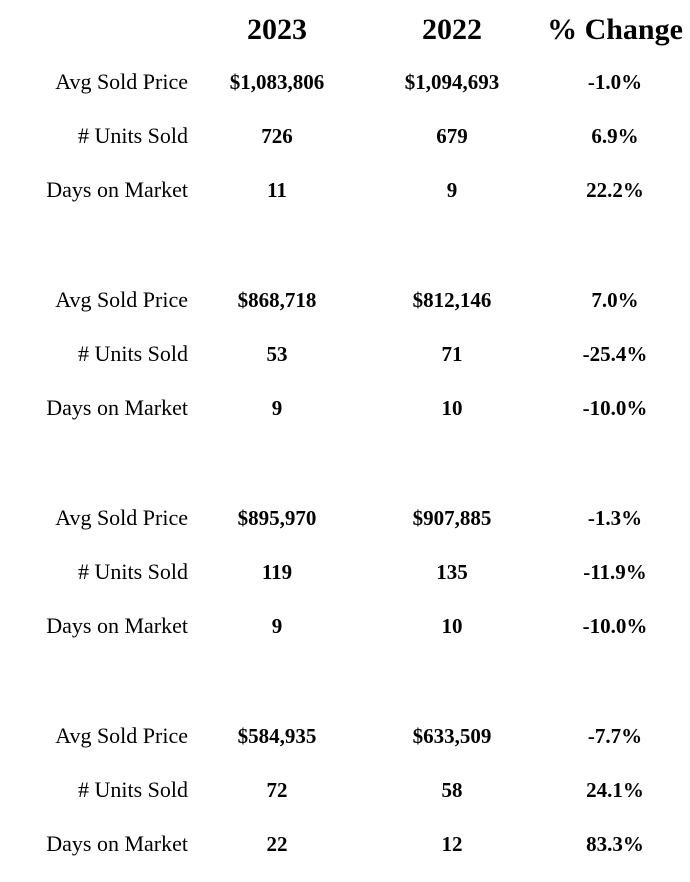 The width and height of the screenshot is (690, 882). I want to click on column-header-percent-change: % Change, so click(615, 29).